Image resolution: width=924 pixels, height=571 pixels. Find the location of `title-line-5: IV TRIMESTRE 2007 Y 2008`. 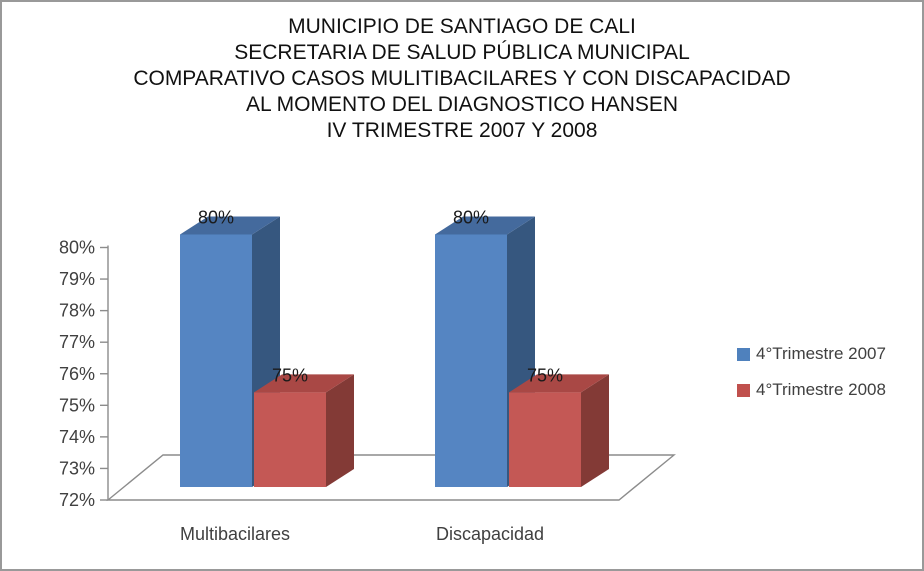

title-line-5: IV TRIMESTRE 2007 Y 2008 is located at coordinates (462, 130).